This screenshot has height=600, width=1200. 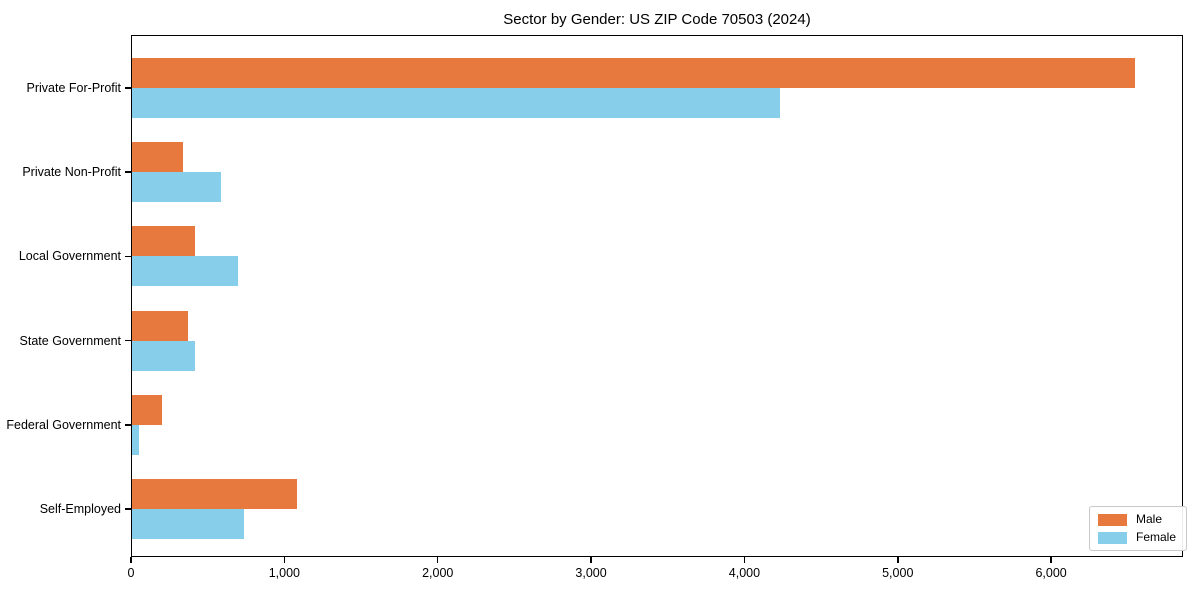 I want to click on x-tick-label: 3,000, so click(x=591, y=573).